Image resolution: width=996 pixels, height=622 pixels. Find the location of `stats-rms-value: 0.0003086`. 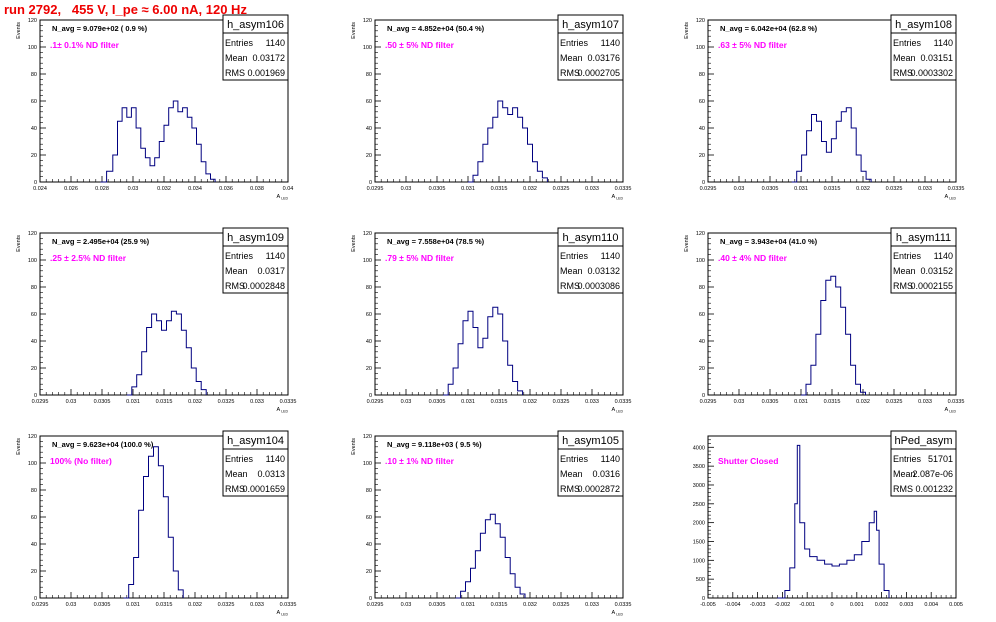

stats-rms-value: 0.0003086 is located at coordinates (598, 286).